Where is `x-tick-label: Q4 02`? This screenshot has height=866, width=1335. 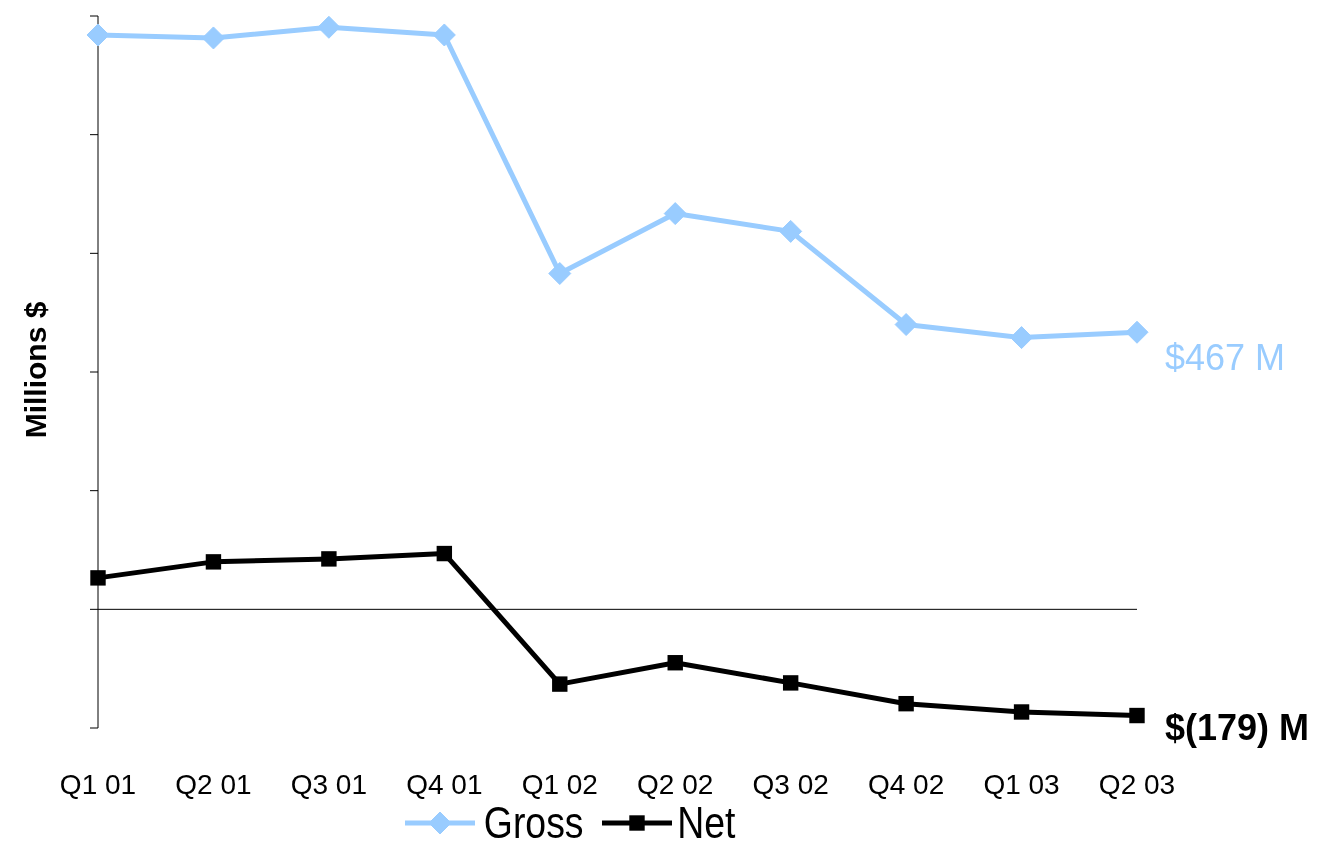 x-tick-label: Q4 02 is located at coordinates (906, 784).